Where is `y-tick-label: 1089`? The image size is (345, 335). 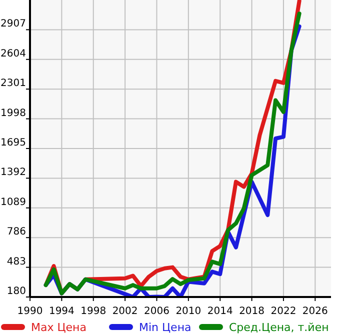
y-tick-label: 1089 is located at coordinates (13, 202).